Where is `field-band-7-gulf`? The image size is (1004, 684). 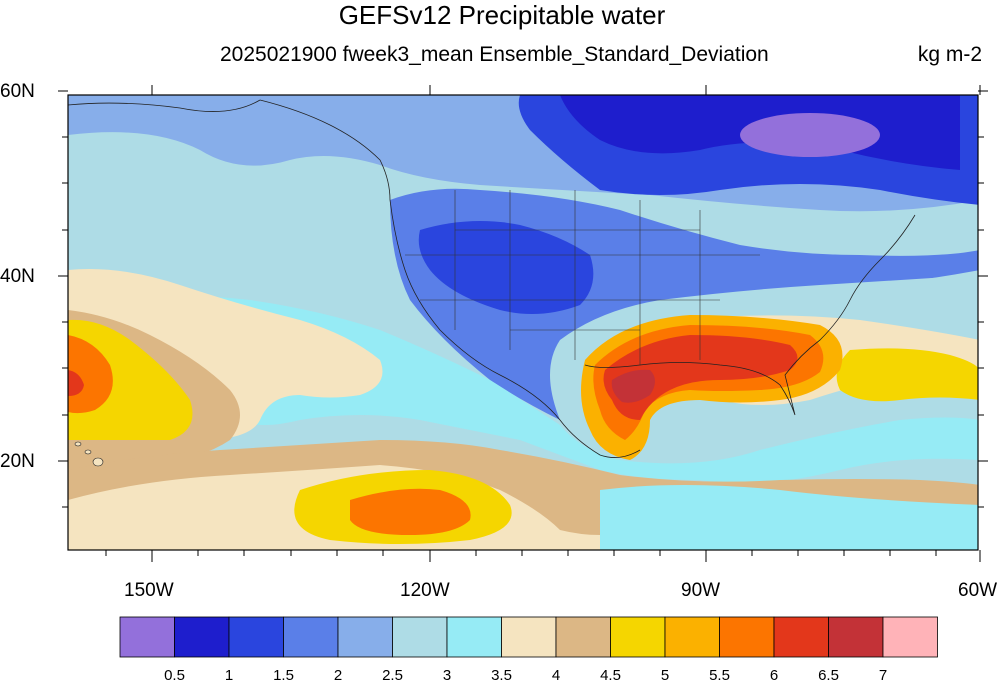 field-band-7-gulf is located at coordinates (633, 386).